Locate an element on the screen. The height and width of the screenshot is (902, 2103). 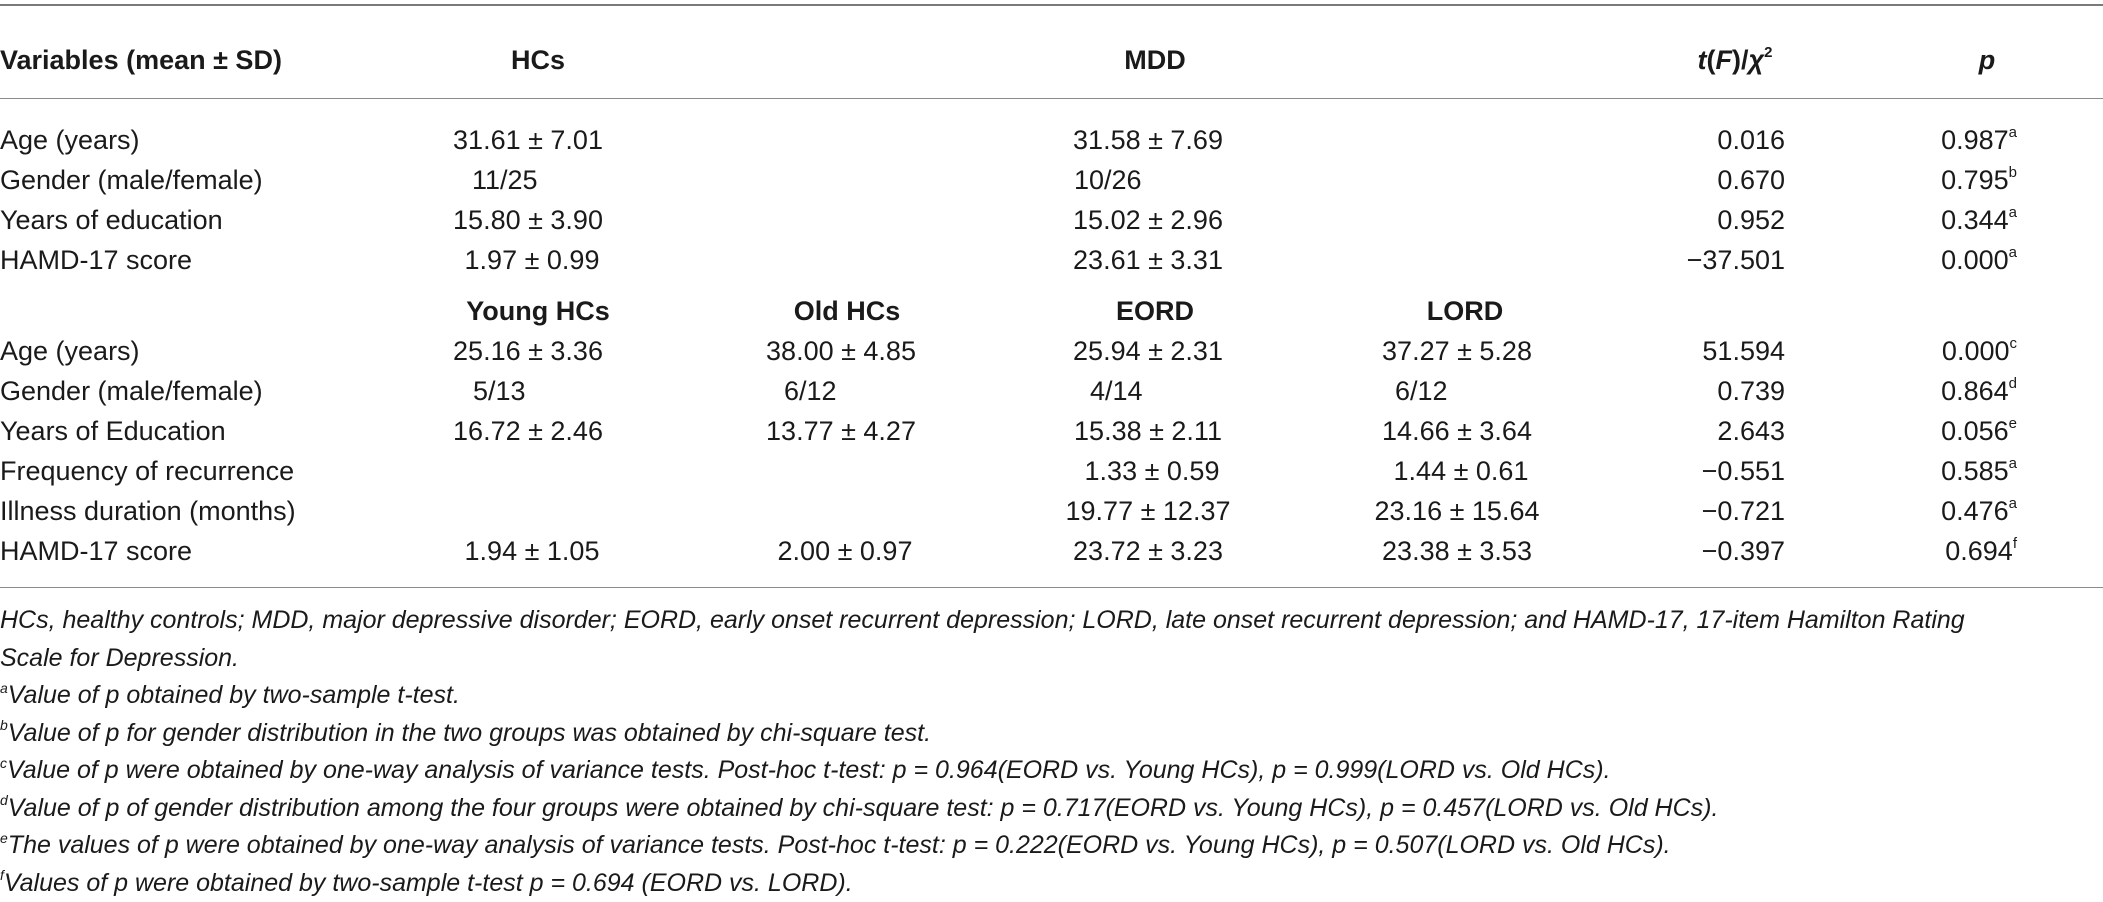
s2-row5-p-mark: a is located at coordinates (2012, 503).